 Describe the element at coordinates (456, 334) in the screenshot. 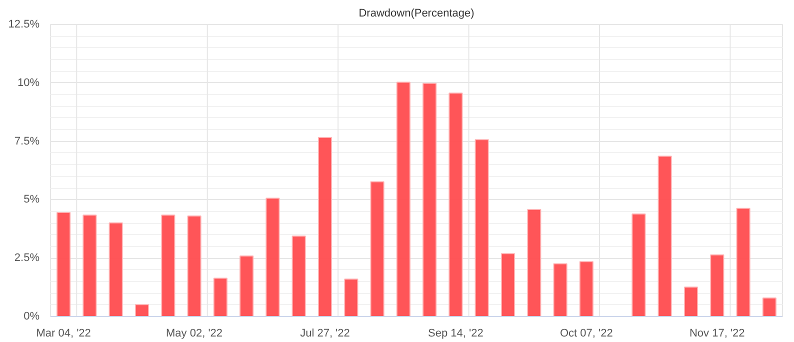

I see `x-tick-label: Sep 14, '22` at that location.